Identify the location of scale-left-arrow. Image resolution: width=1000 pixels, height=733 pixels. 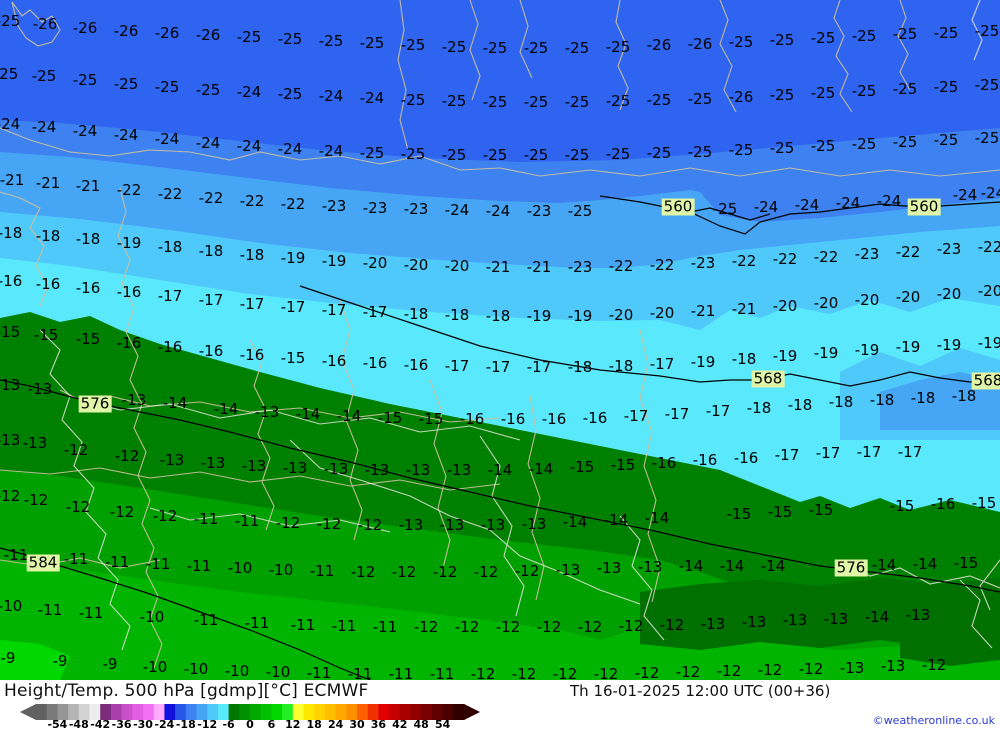
(28, 712).